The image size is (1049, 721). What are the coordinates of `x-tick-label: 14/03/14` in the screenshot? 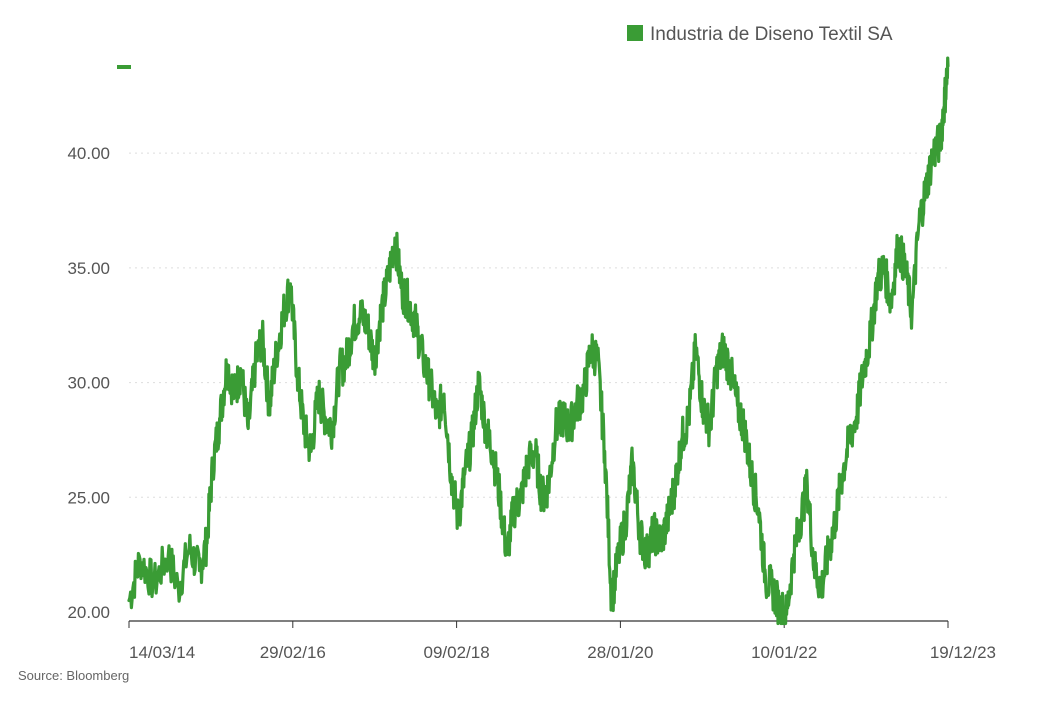 It's located at (162, 652).